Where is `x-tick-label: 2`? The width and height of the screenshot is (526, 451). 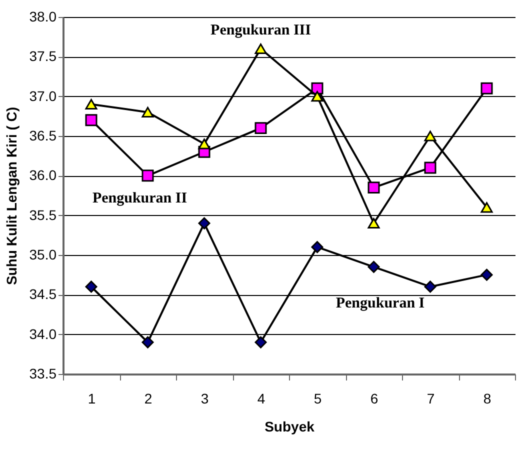
x-tick-label: 2 is located at coordinates (148, 398).